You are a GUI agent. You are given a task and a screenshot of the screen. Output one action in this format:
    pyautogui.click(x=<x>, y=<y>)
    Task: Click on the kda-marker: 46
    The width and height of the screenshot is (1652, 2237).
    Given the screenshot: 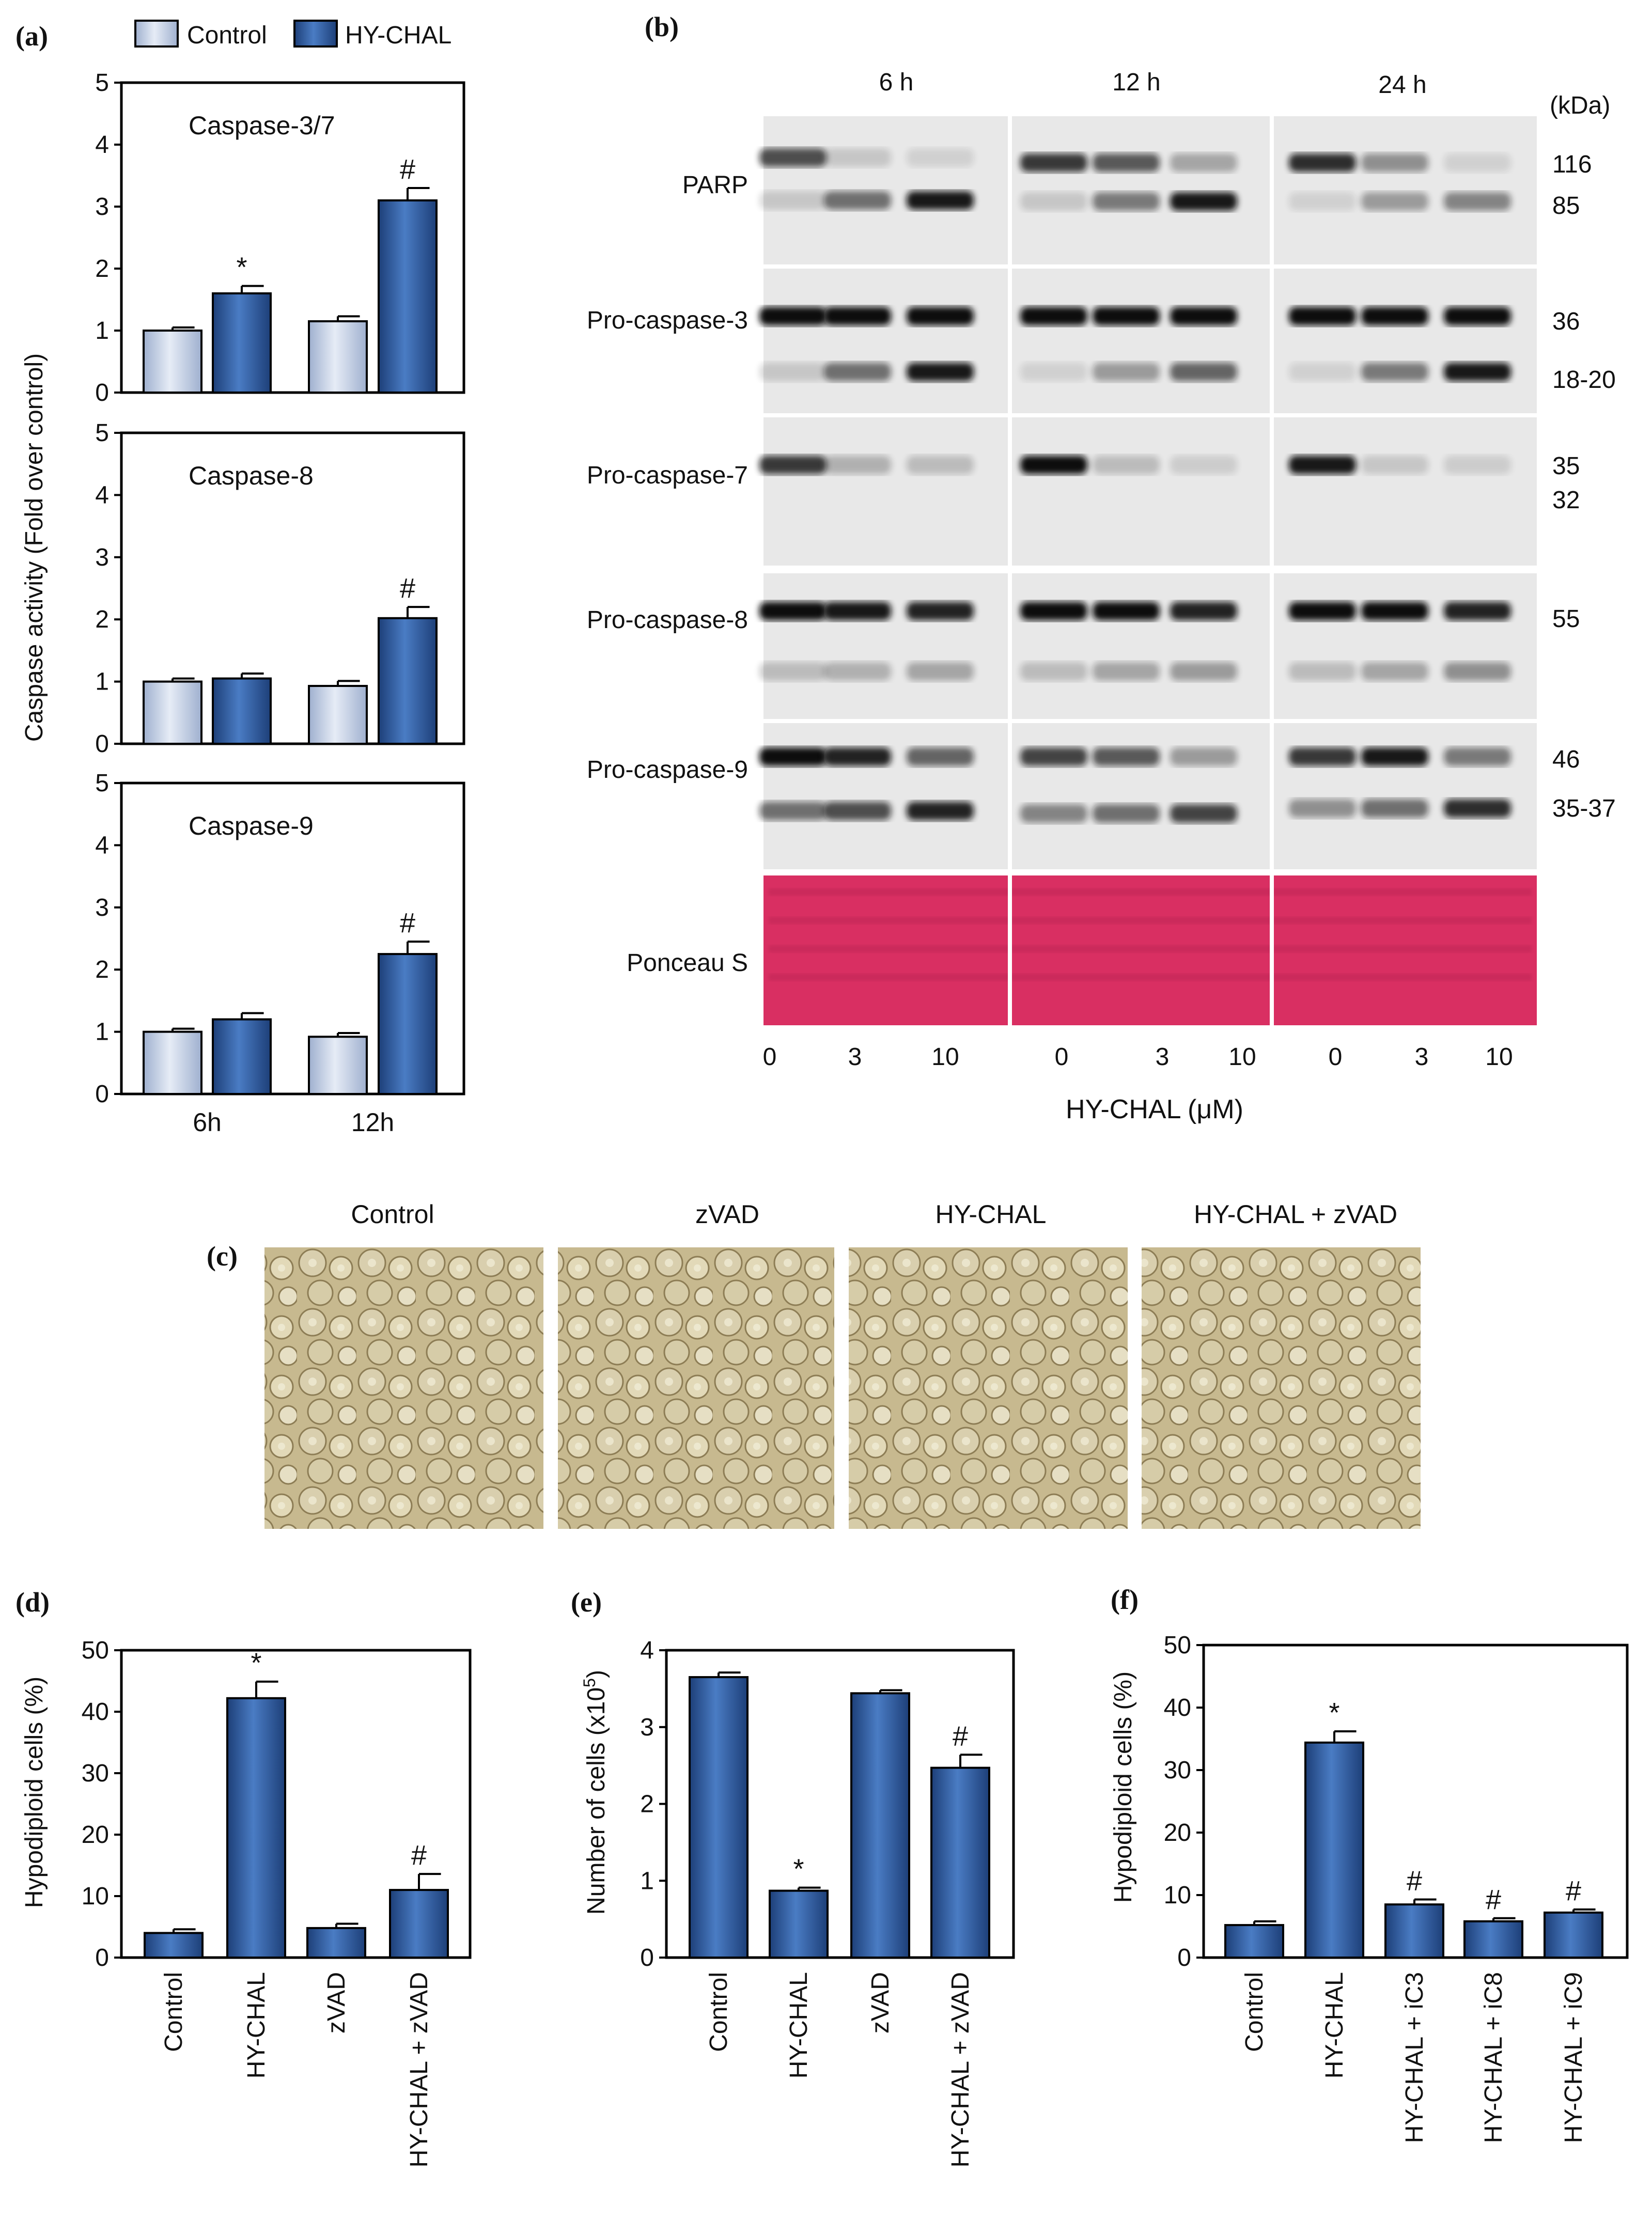 What is the action you would take?
    pyautogui.click(x=1566, y=759)
    